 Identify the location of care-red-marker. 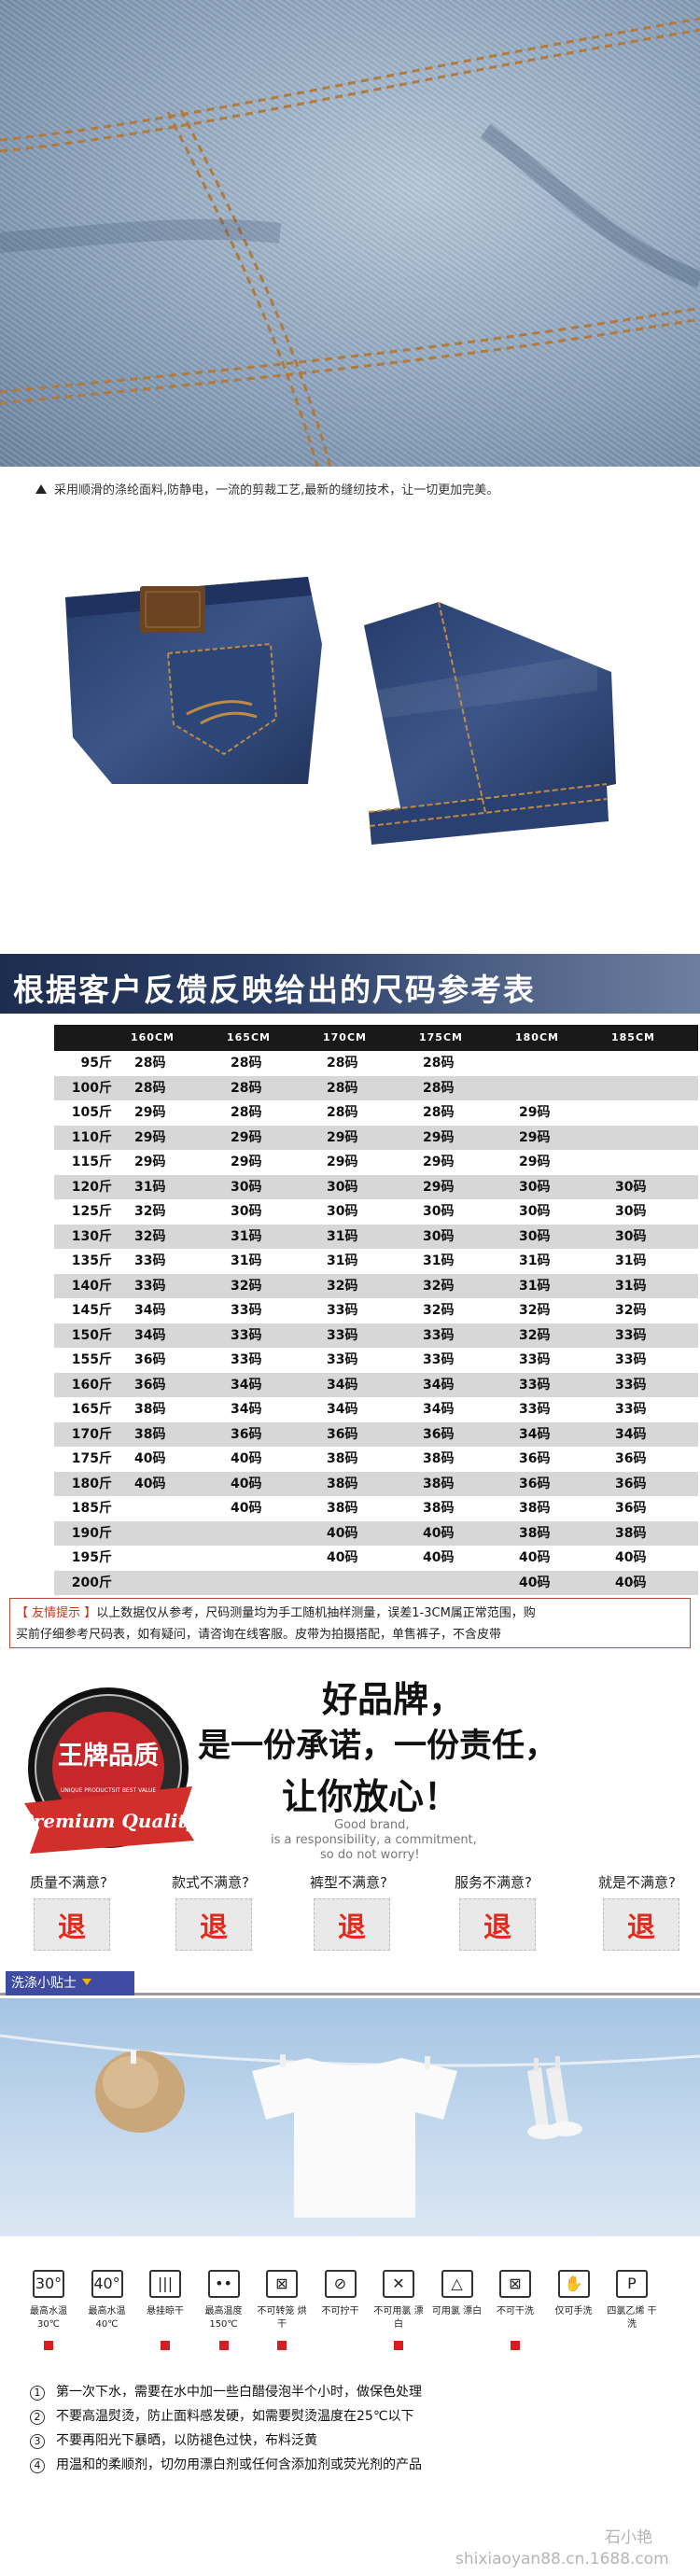
(165, 2345).